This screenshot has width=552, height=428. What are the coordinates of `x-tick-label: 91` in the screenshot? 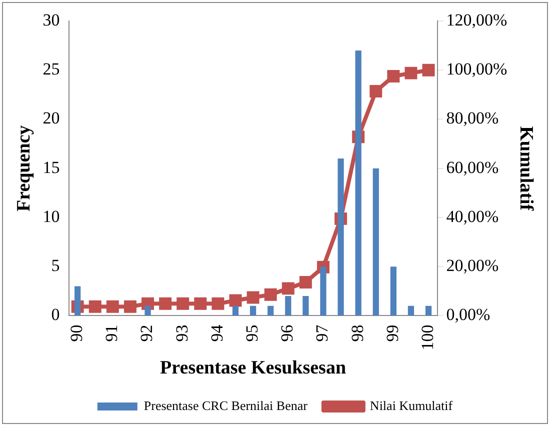 It's located at (112, 333).